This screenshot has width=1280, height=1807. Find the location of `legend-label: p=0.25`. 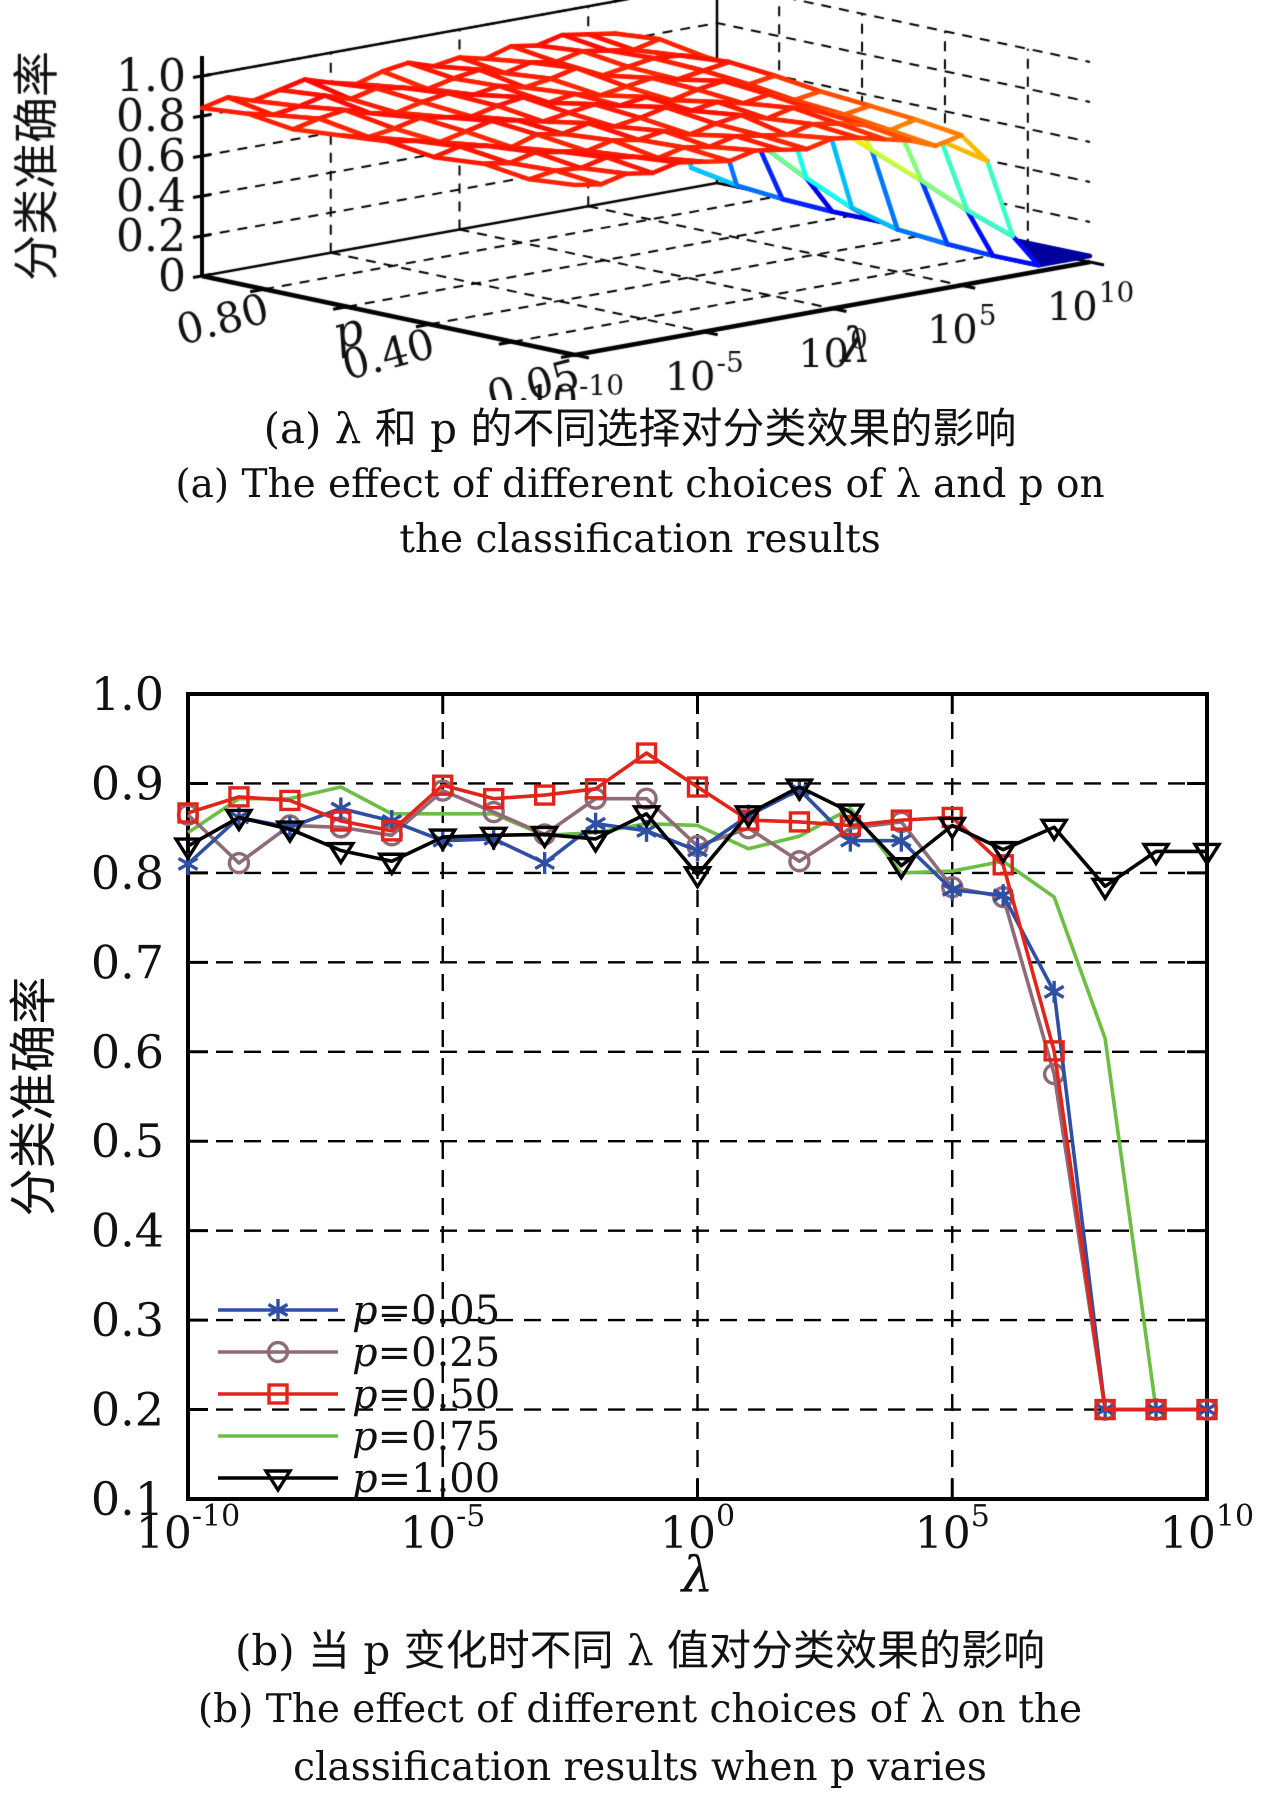

legend-label: p=0.25 is located at coordinates (426, 1353).